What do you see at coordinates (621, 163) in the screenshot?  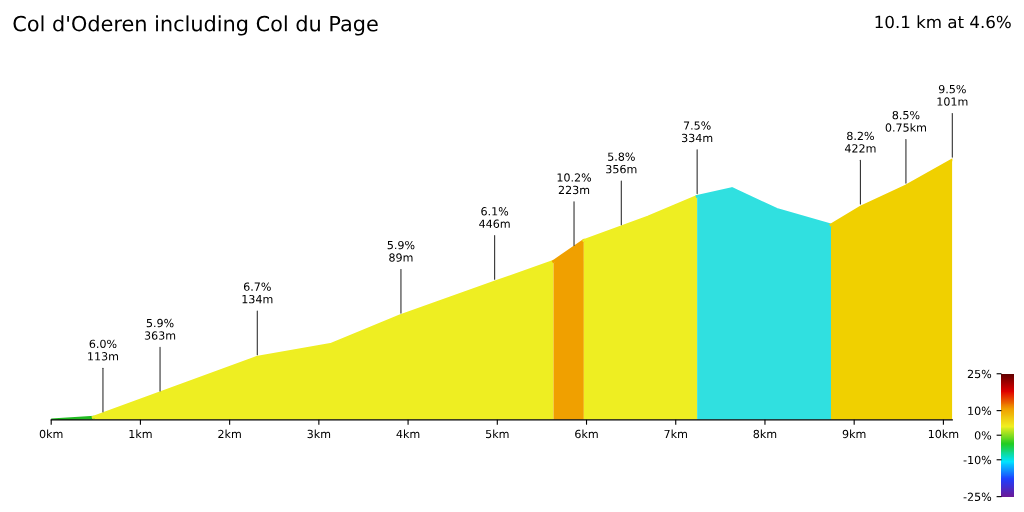 I see `annotation: 5.8% 356m` at bounding box center [621, 163].